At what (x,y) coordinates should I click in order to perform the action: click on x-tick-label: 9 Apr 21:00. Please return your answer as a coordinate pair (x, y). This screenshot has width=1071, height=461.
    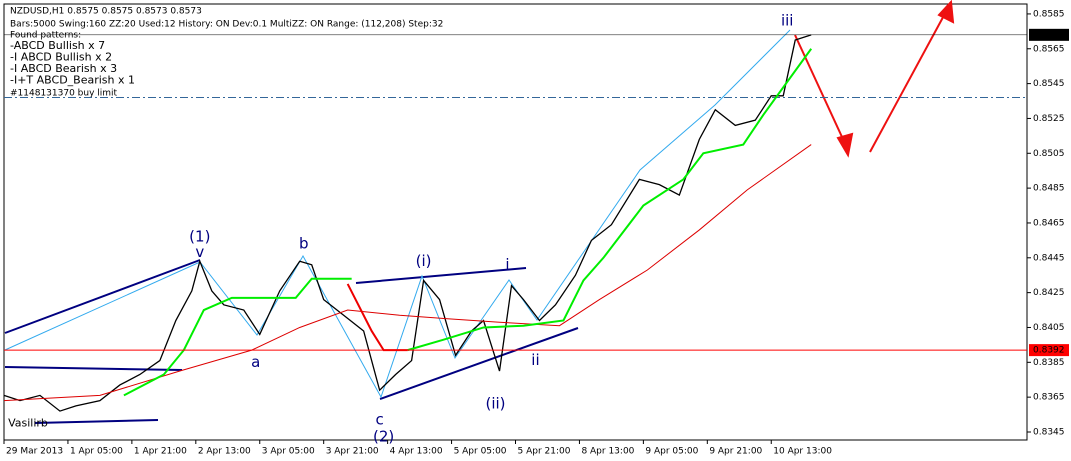
    Looking at the image, I should click on (735, 452).